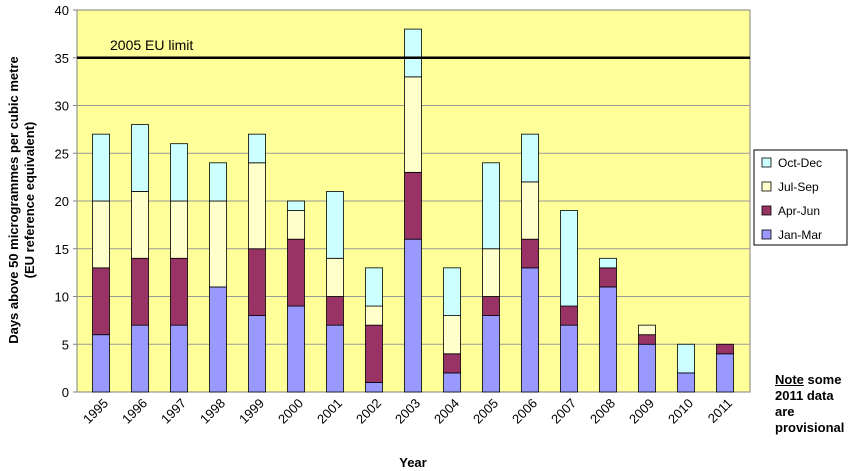  I want to click on bar-2003-jan-mar, so click(413, 315).